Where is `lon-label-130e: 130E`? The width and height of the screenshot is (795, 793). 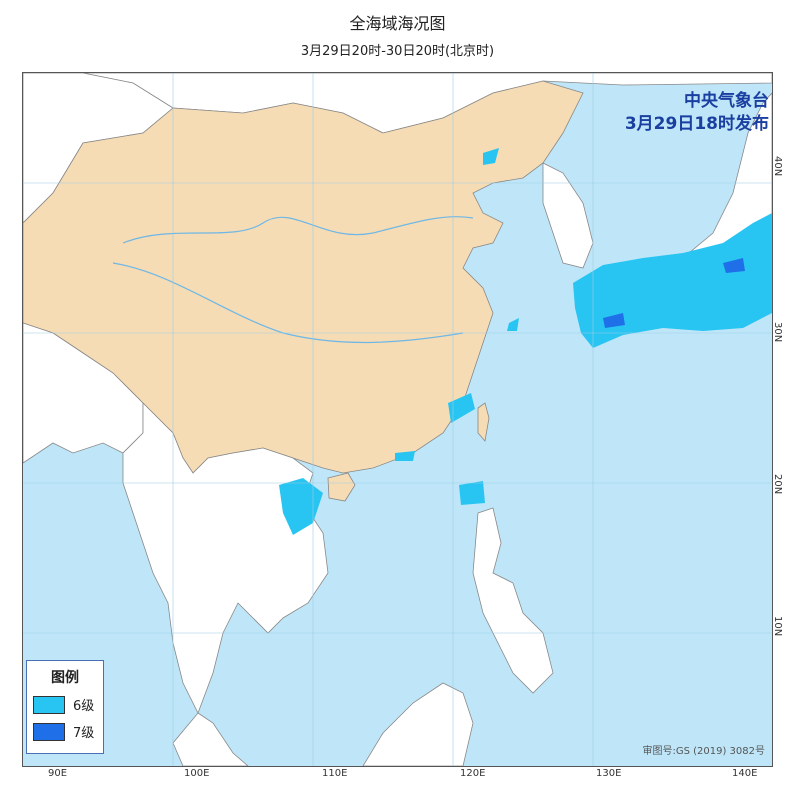
lon-label-130e: 130E is located at coordinates (609, 773).